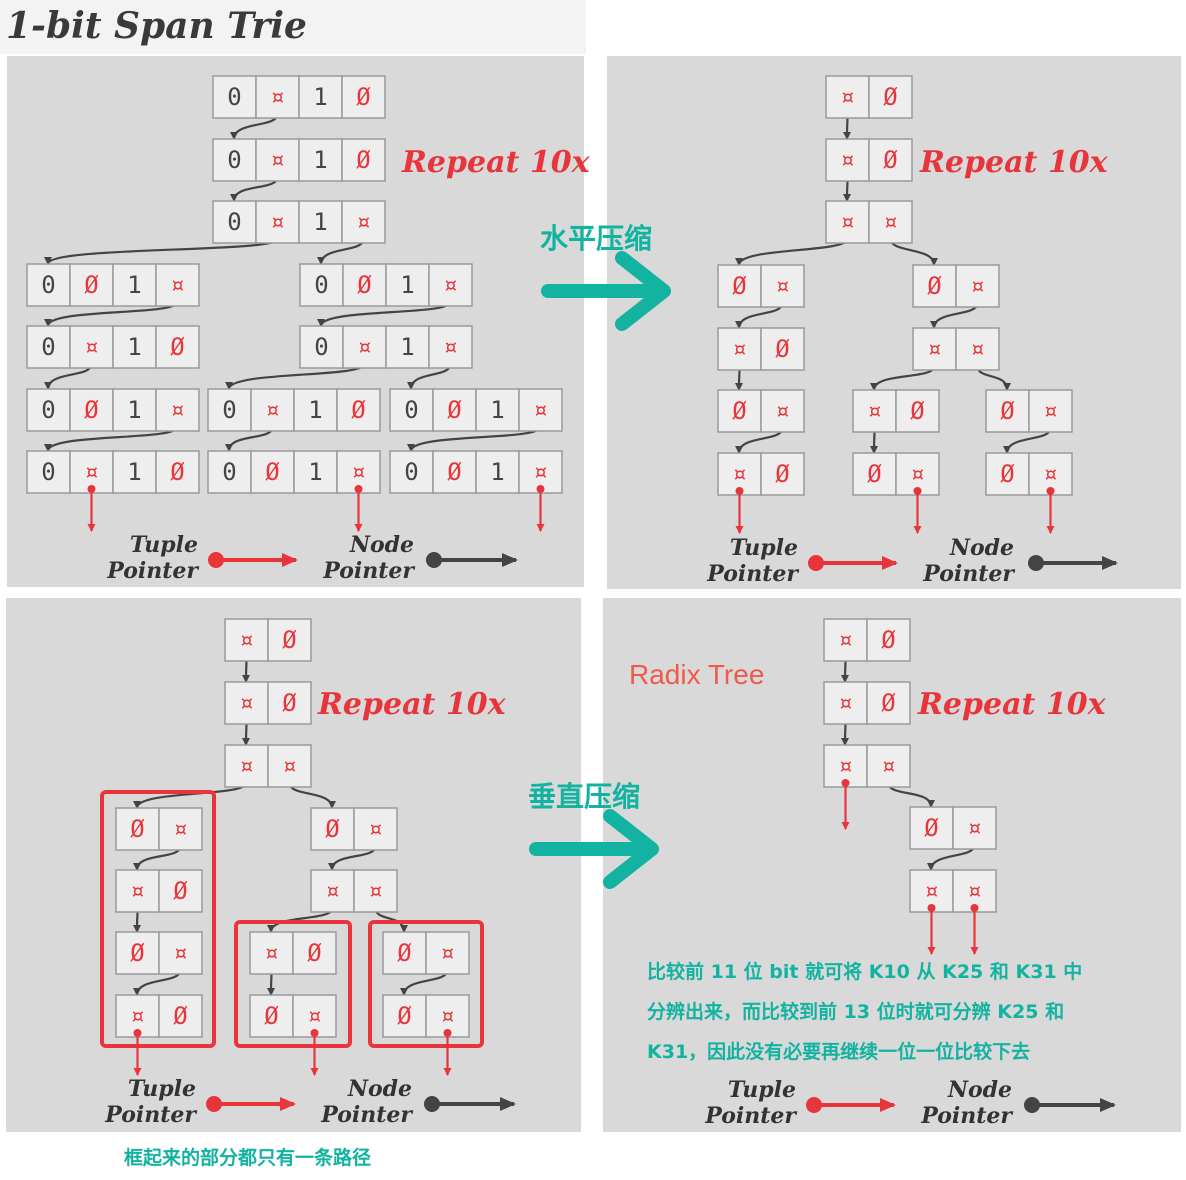 This screenshot has height=1180, width=1186. Describe the element at coordinates (381, 545) in the screenshot. I see `legend-node-line1: Node` at that location.